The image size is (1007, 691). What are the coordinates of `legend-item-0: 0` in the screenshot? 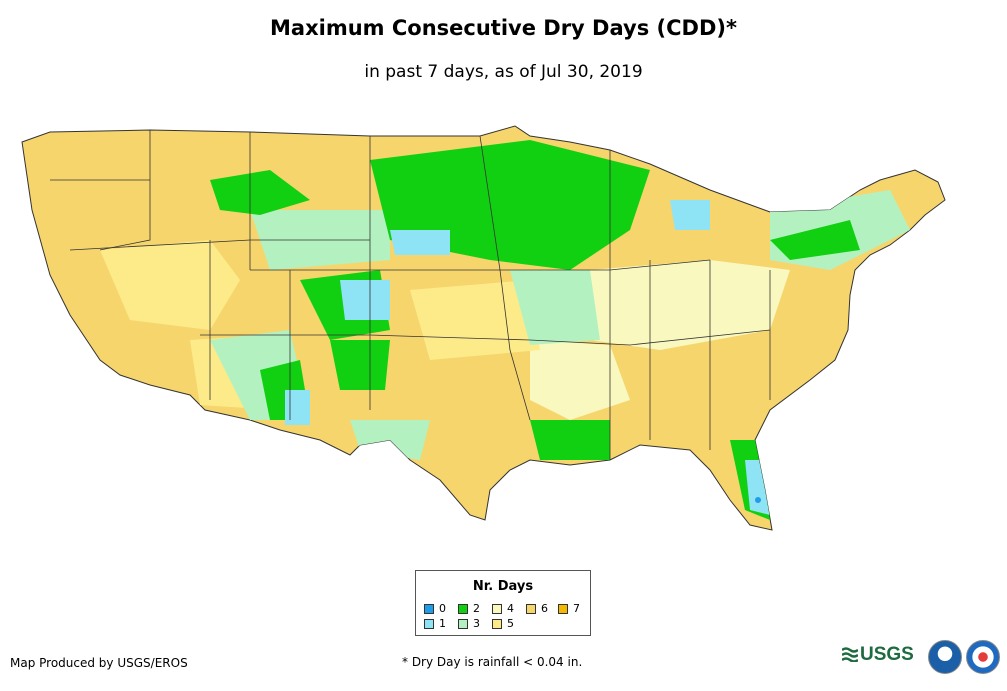 It's located at (435, 609).